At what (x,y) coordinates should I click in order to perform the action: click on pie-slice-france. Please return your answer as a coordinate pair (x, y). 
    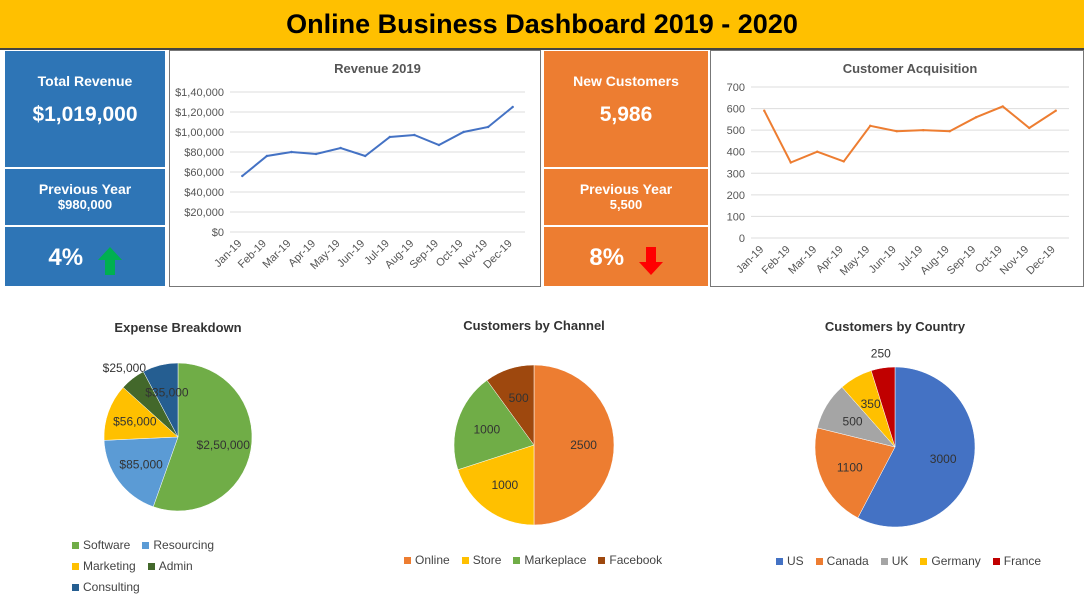
    Looking at the image, I should click on (883, 407).